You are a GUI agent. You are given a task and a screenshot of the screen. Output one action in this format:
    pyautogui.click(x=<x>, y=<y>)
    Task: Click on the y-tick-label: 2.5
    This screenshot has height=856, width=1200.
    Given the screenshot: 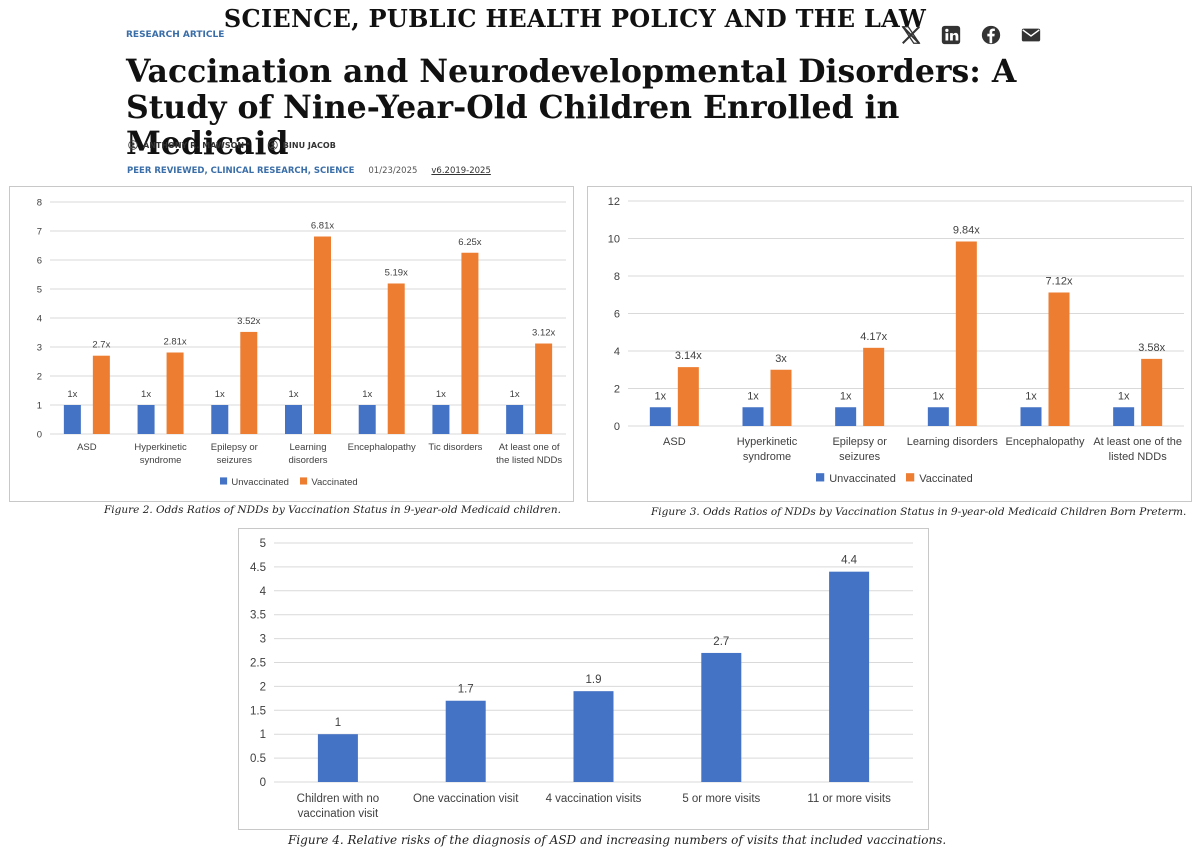 What is the action you would take?
    pyautogui.click(x=258, y=664)
    